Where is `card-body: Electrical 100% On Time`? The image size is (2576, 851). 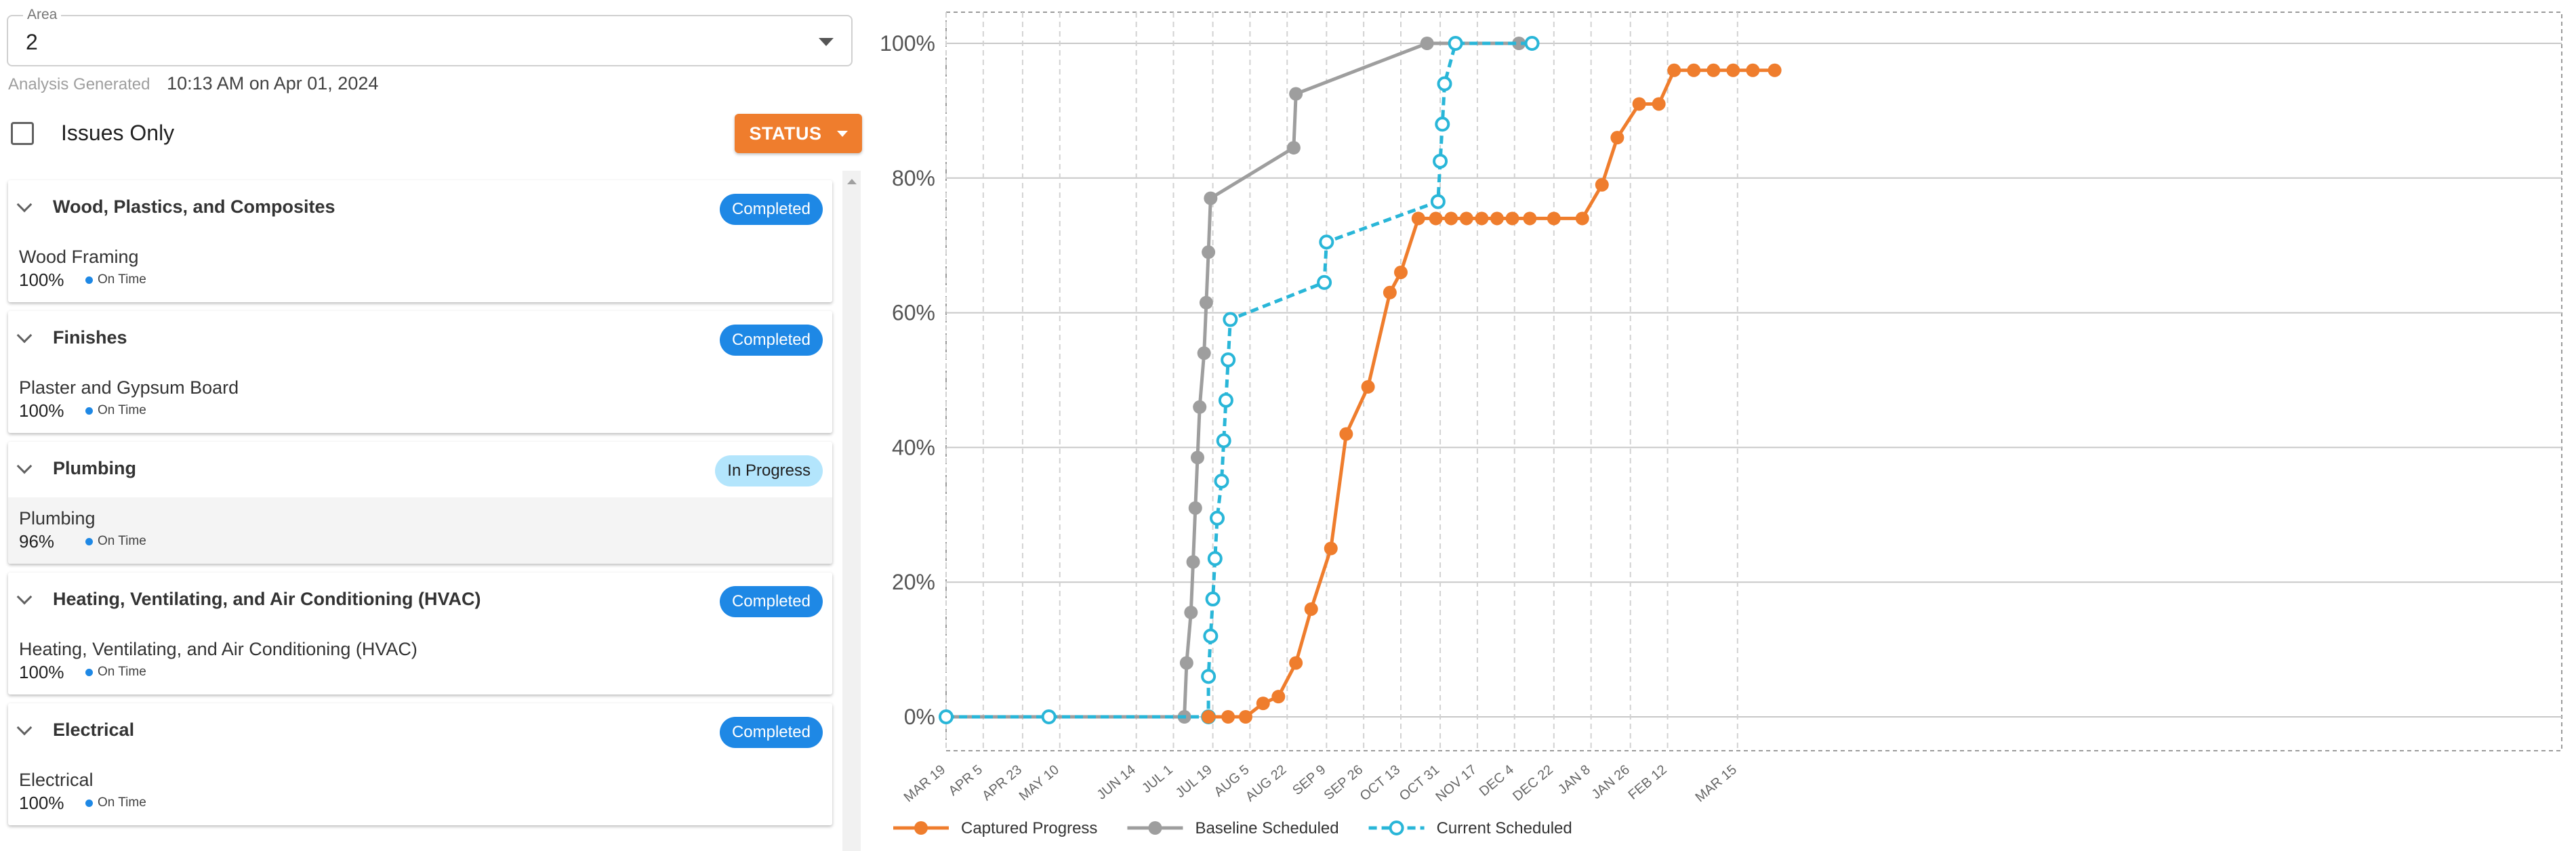 card-body: Electrical 100% On Time is located at coordinates (420, 792).